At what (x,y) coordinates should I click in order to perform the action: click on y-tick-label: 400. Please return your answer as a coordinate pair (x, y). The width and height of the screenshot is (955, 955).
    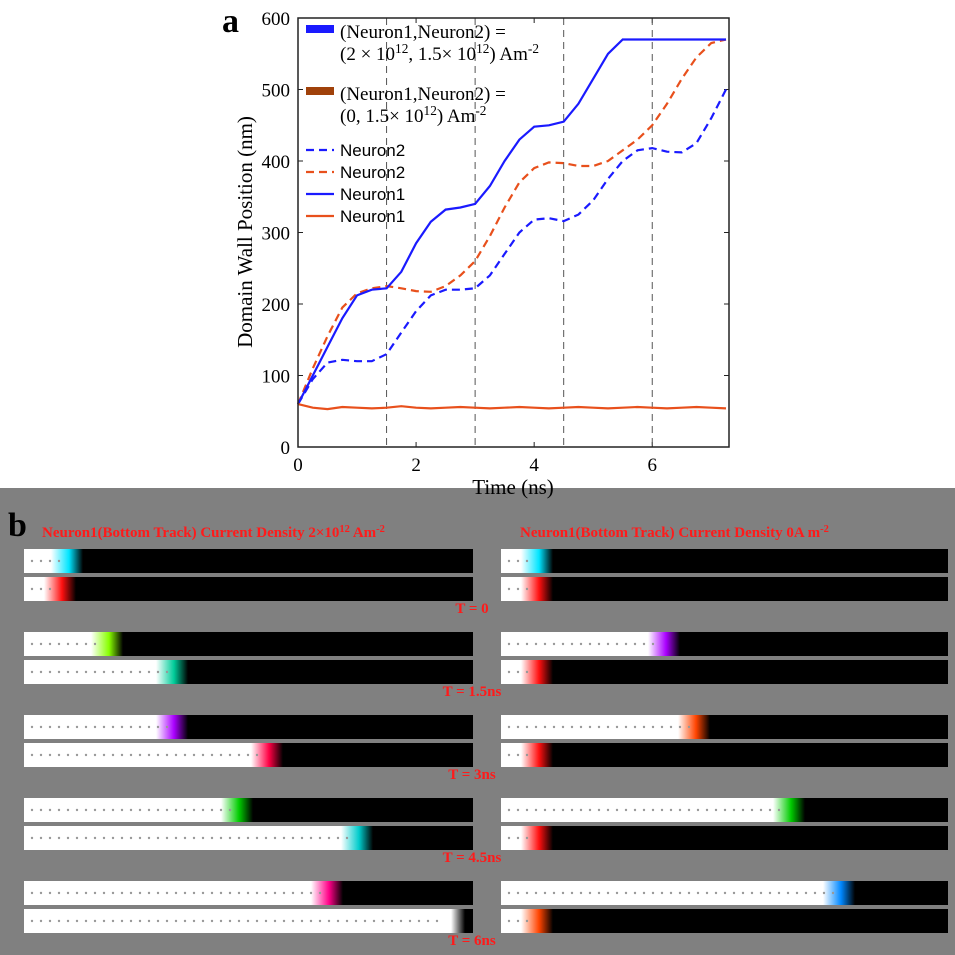
    Looking at the image, I should click on (276, 162).